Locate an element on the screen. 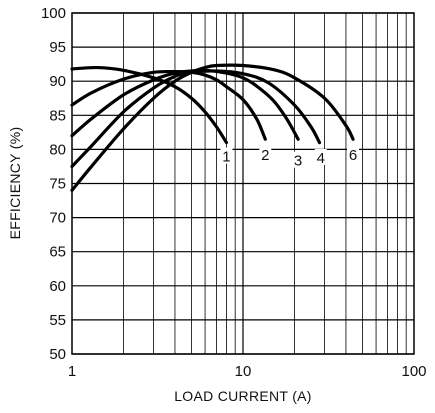  y-tick-label: 50 is located at coordinates (57, 354).